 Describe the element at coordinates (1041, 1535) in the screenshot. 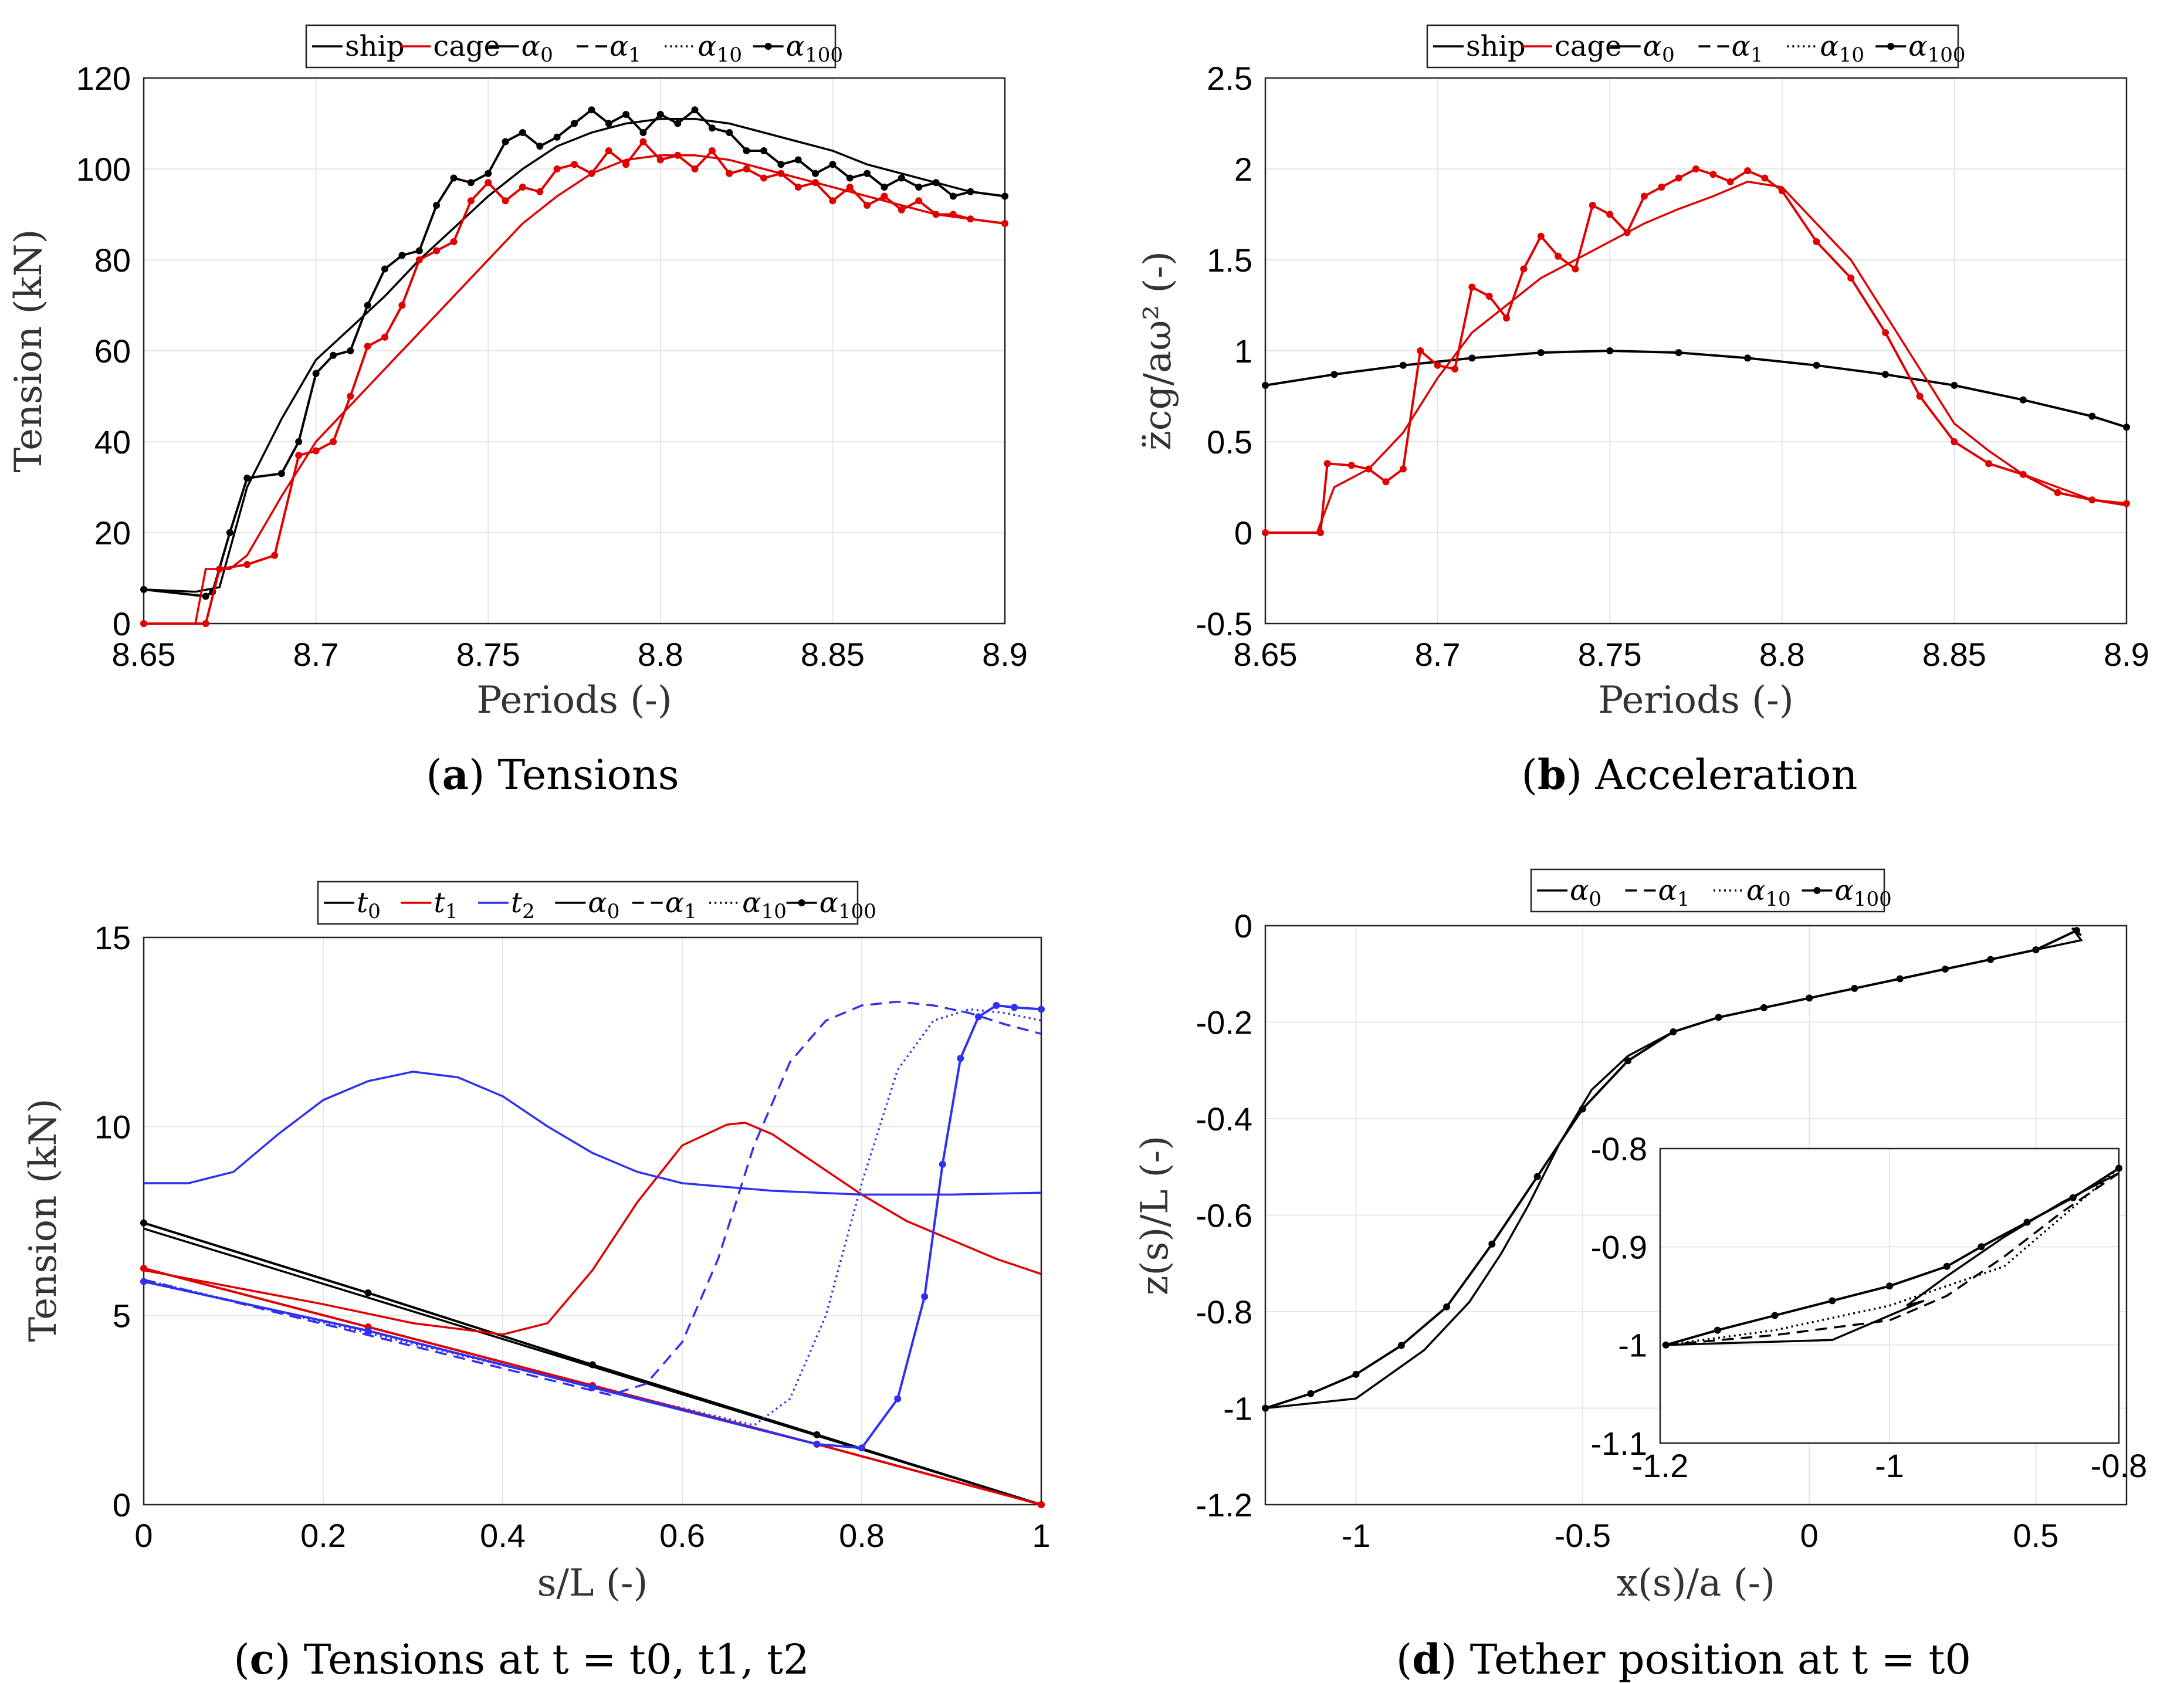

I see `x-tick-label: 1` at that location.